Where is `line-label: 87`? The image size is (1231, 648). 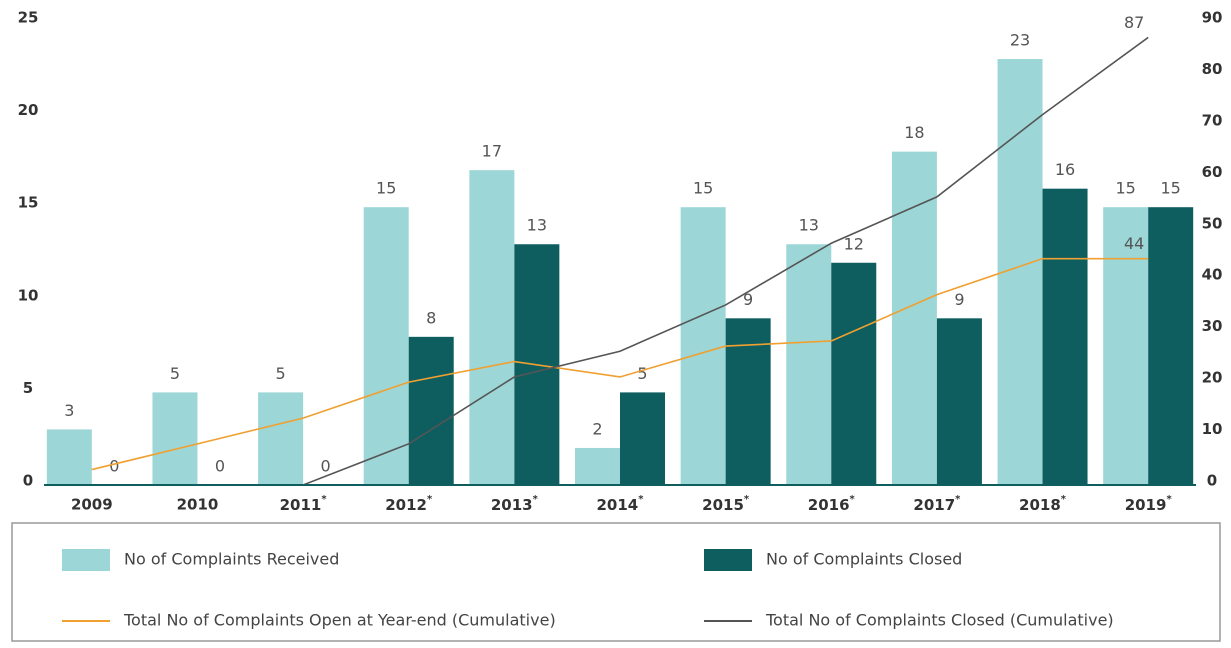 line-label: 87 is located at coordinates (1134, 22).